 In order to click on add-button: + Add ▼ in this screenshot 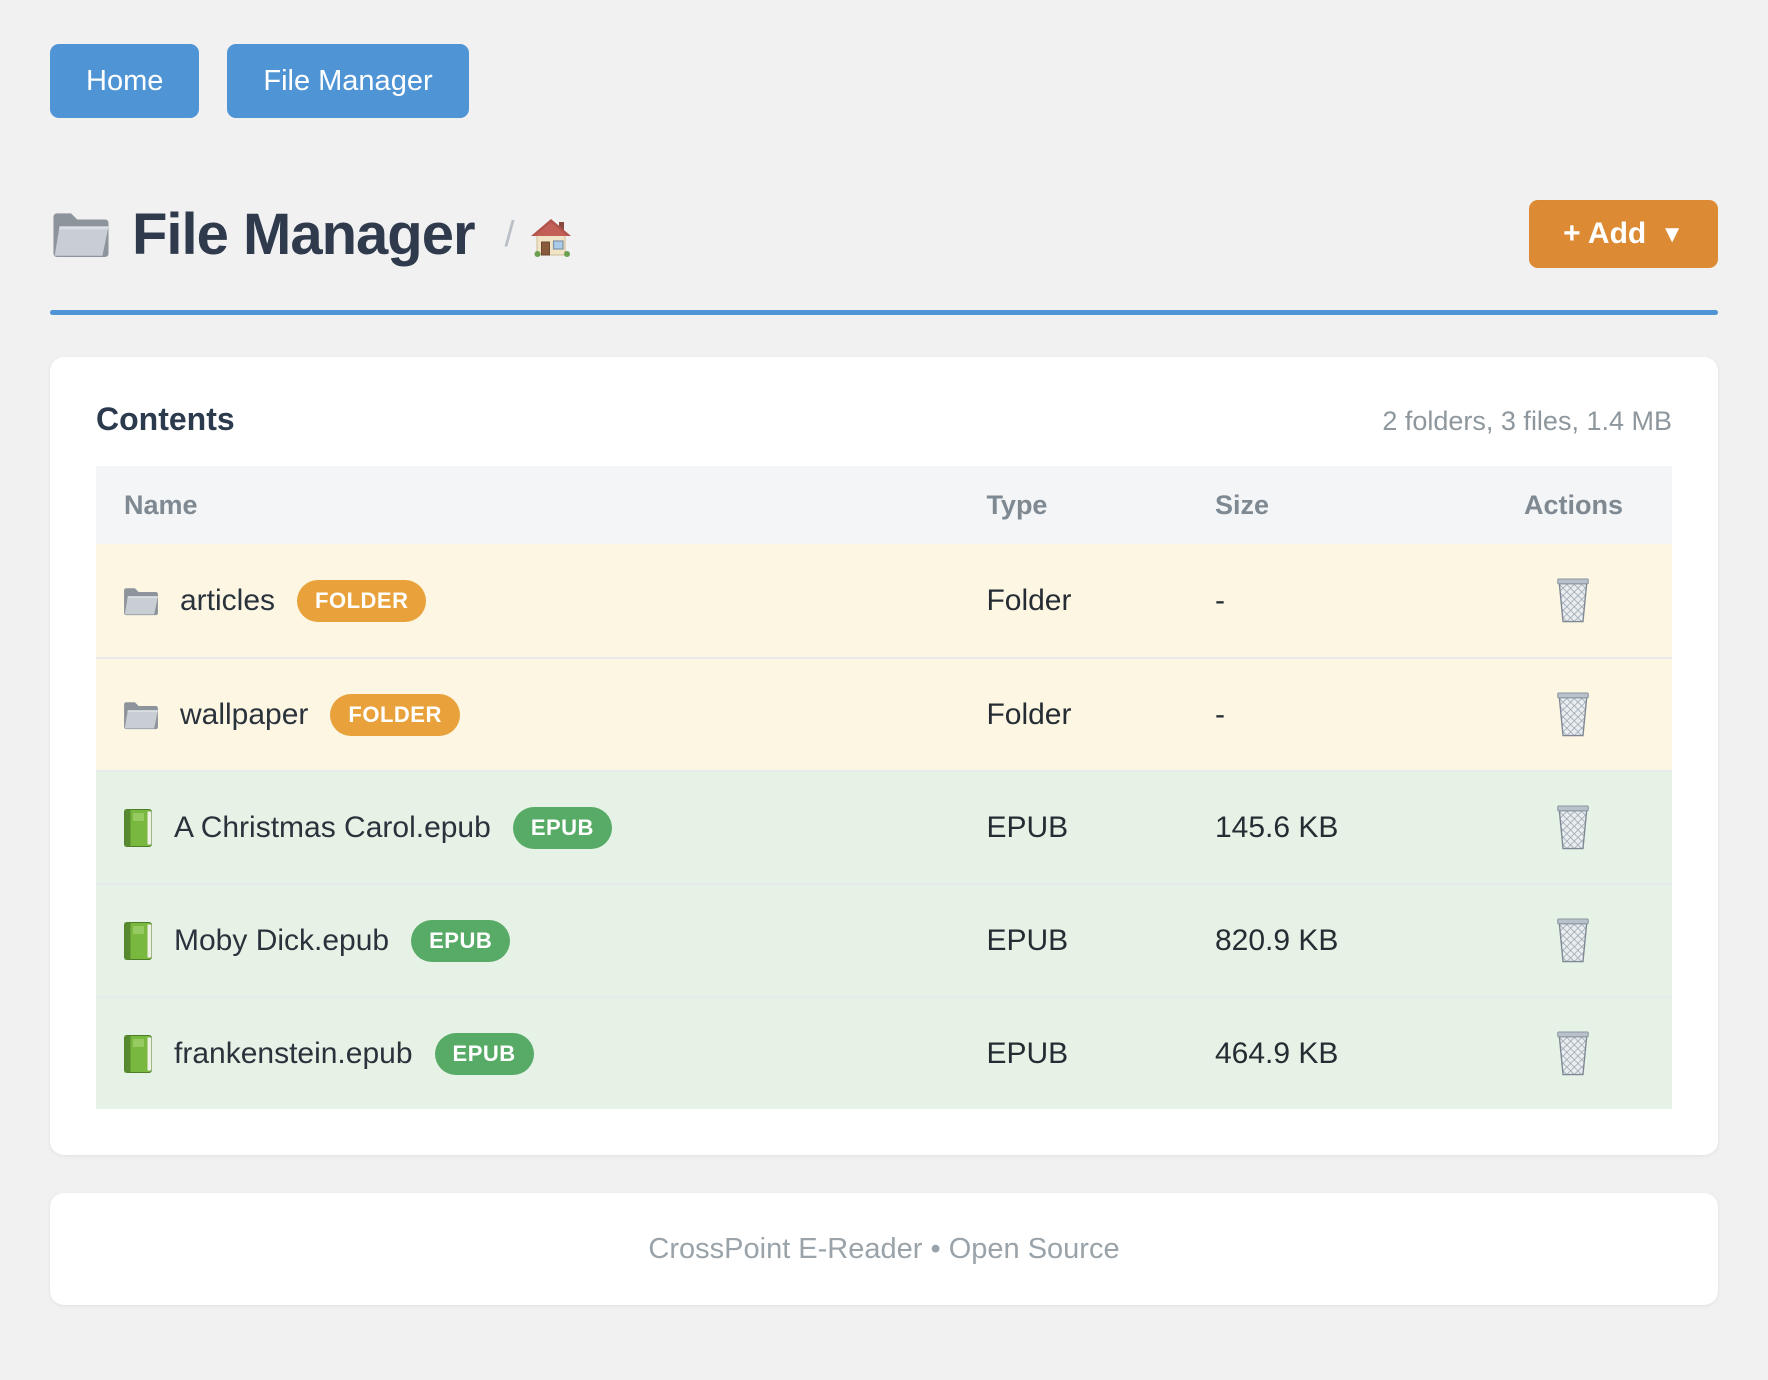, I will do `click(1623, 234)`.